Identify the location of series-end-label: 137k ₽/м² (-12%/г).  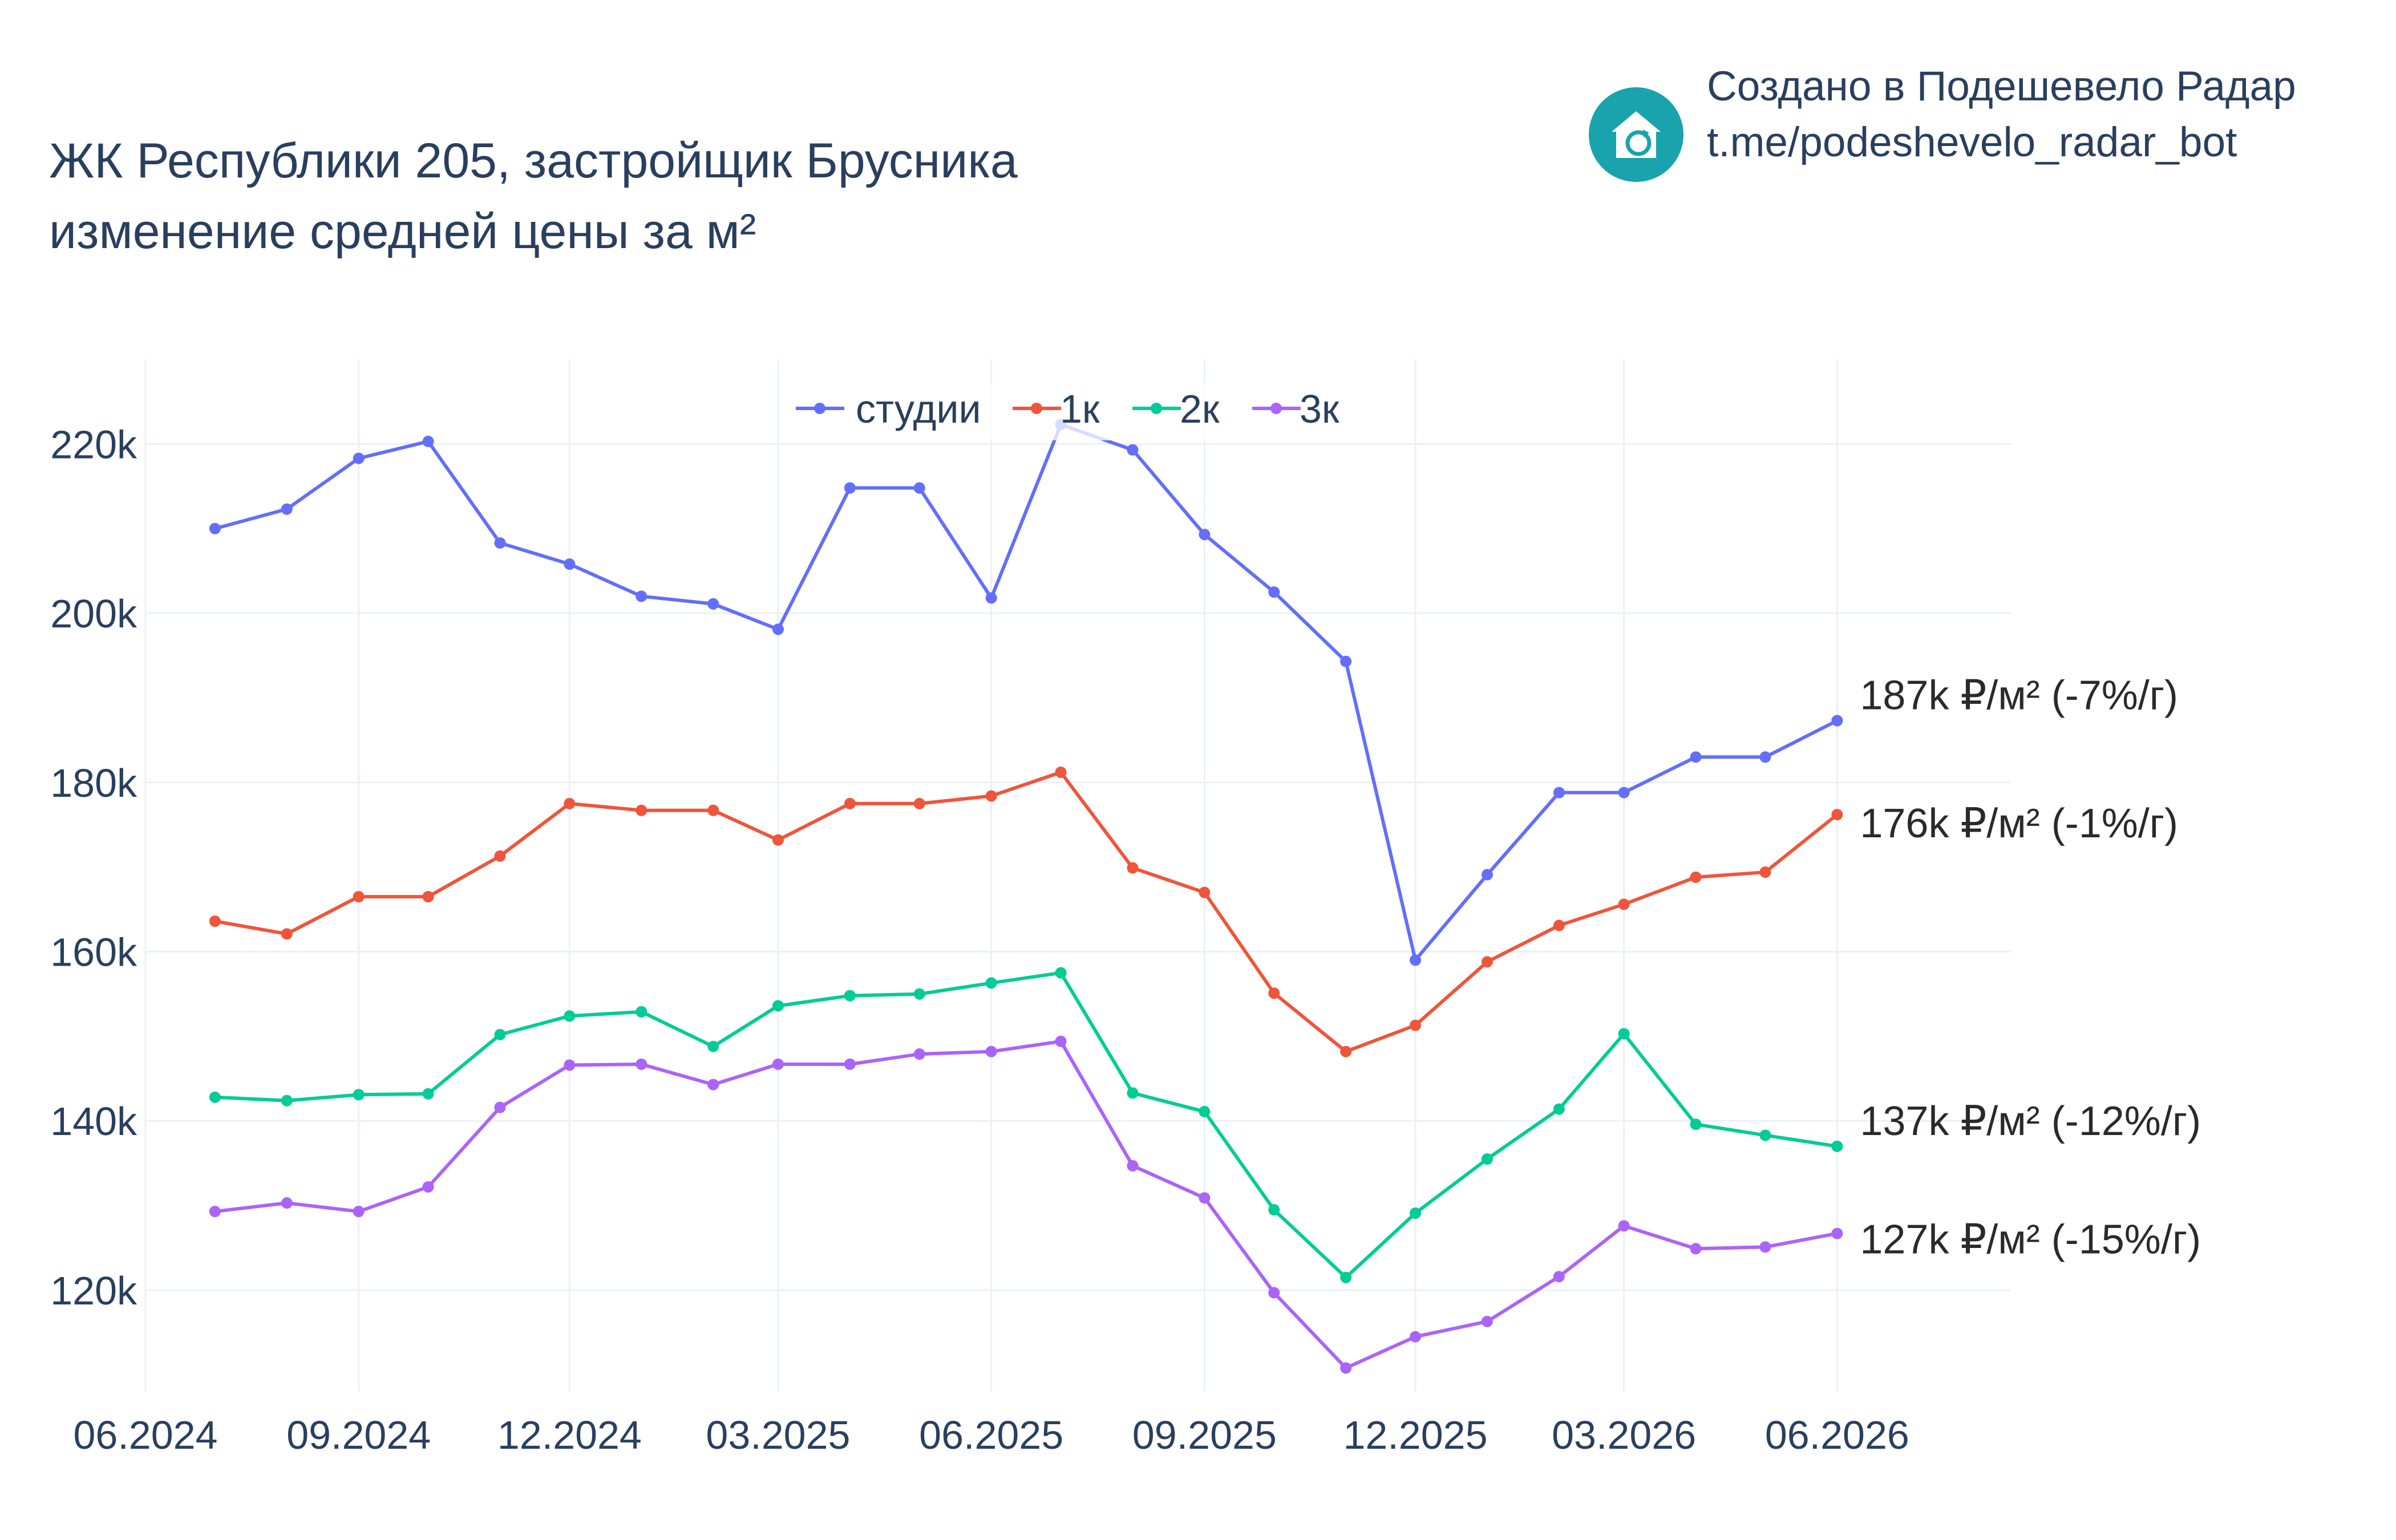
(2031, 1122).